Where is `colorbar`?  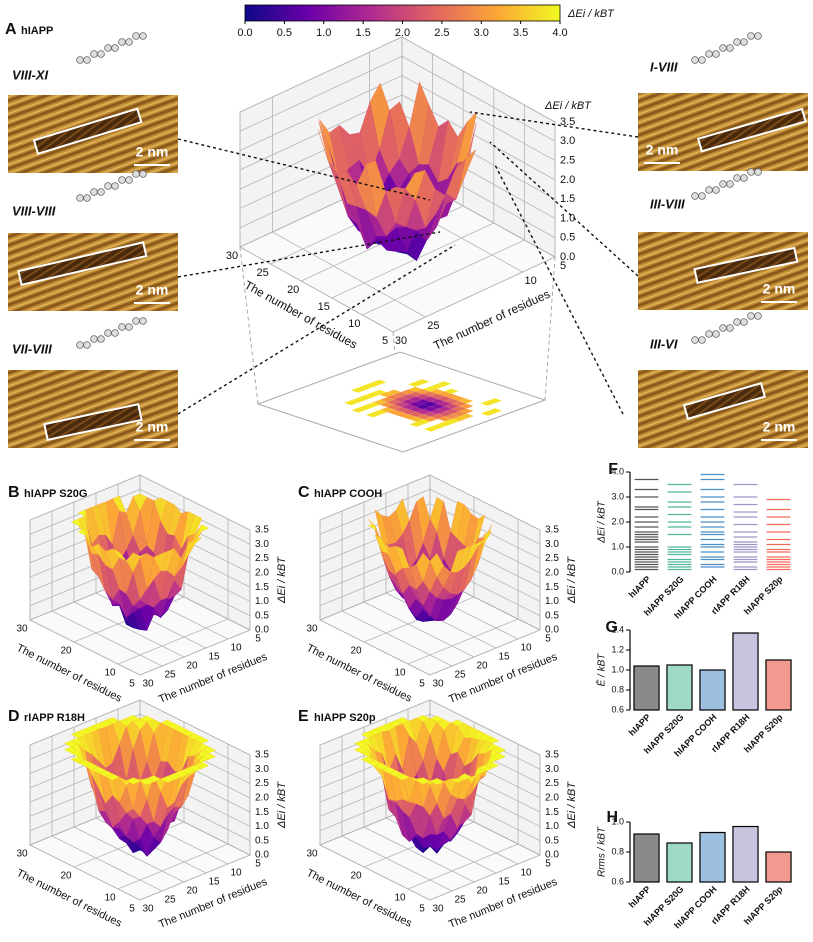
colorbar is located at coordinates (402, 13).